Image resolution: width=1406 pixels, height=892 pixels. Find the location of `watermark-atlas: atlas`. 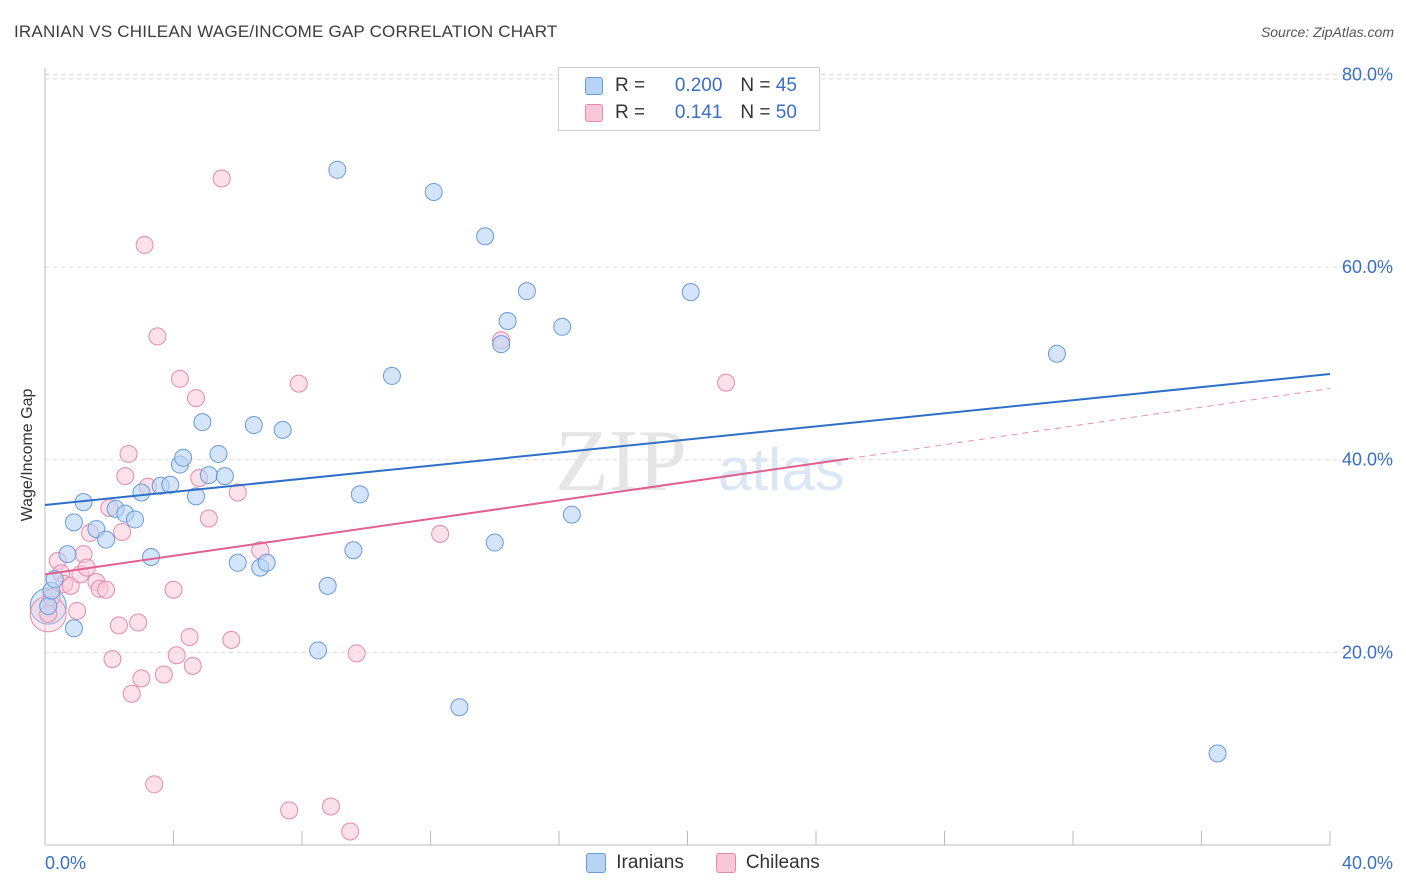

watermark-atlas: atlas is located at coordinates (781, 469).